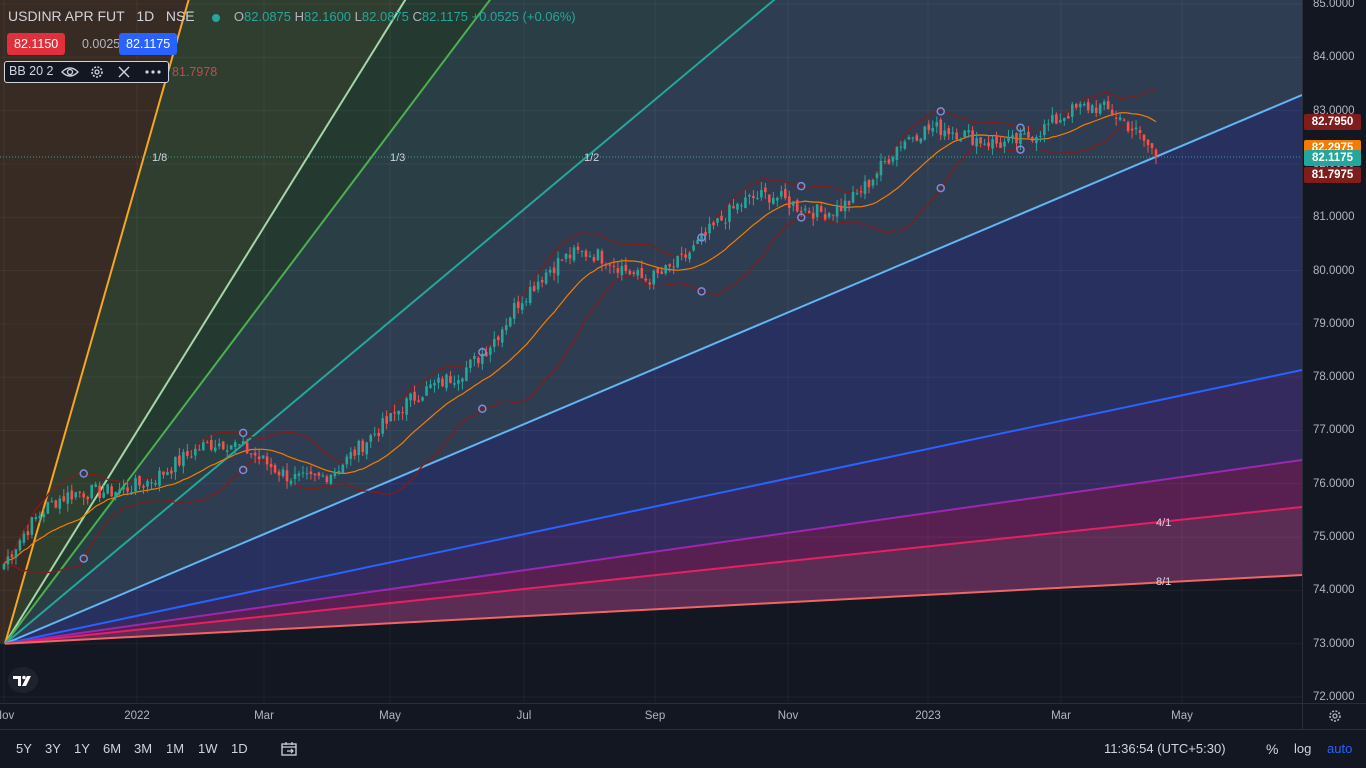 The height and width of the screenshot is (768, 1366). Describe the element at coordinates (1303, 748) in the screenshot. I see `log-toggle: log` at that location.